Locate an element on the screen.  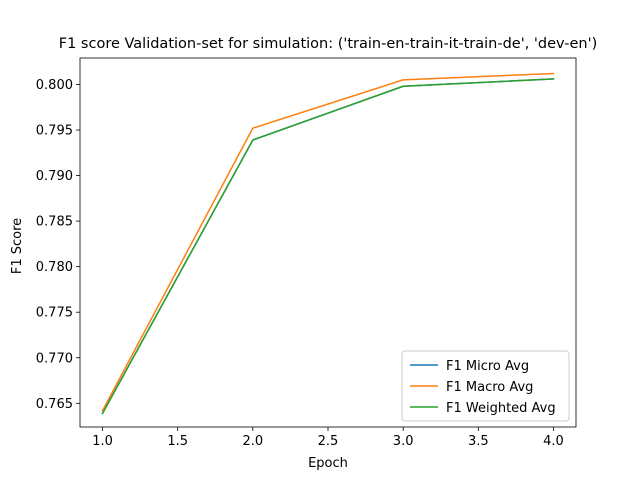
legend-box is located at coordinates (485, 386).